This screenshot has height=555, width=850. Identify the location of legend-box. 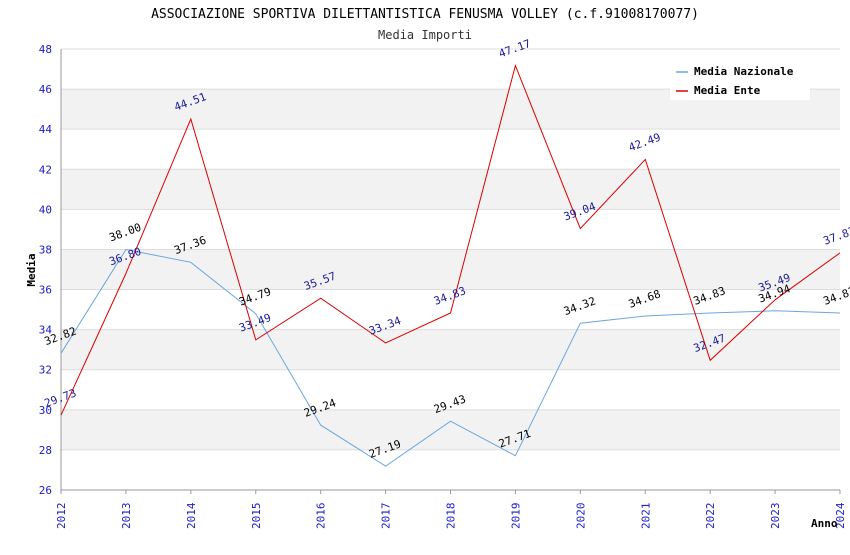
(740, 79).